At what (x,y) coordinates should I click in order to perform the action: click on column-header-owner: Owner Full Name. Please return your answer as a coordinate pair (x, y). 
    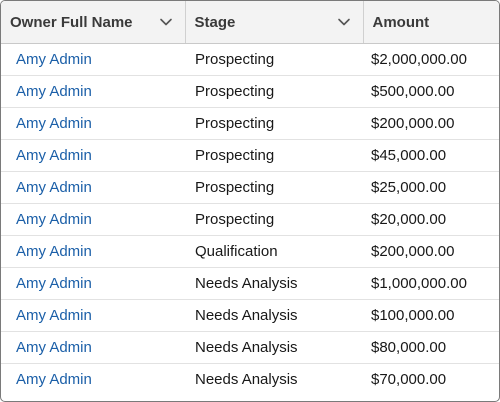
    Looking at the image, I should click on (93, 22).